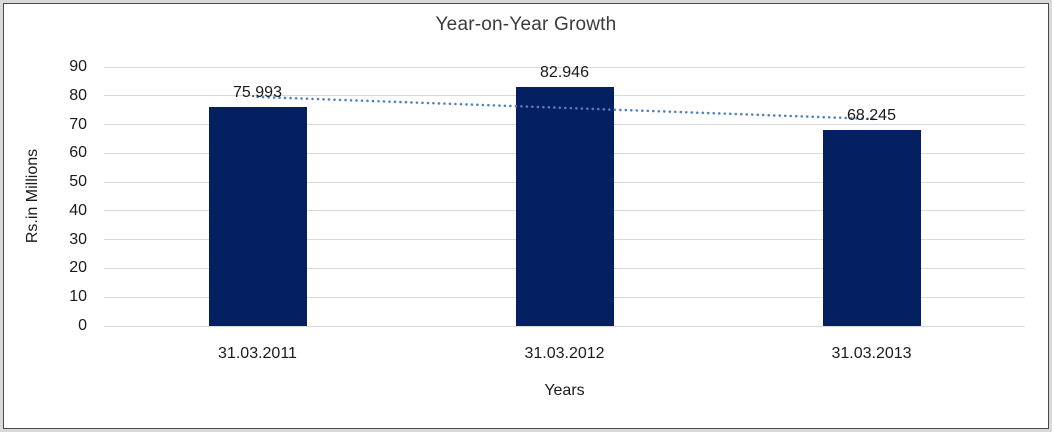  Describe the element at coordinates (78, 182) in the screenshot. I see `y-tick-label: 50` at that location.